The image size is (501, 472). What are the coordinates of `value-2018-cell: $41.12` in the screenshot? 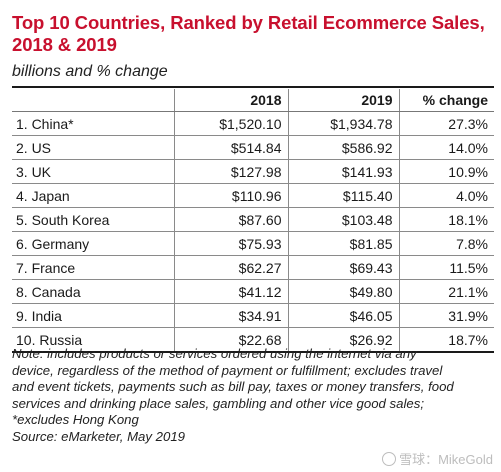 It's located at (231, 291).